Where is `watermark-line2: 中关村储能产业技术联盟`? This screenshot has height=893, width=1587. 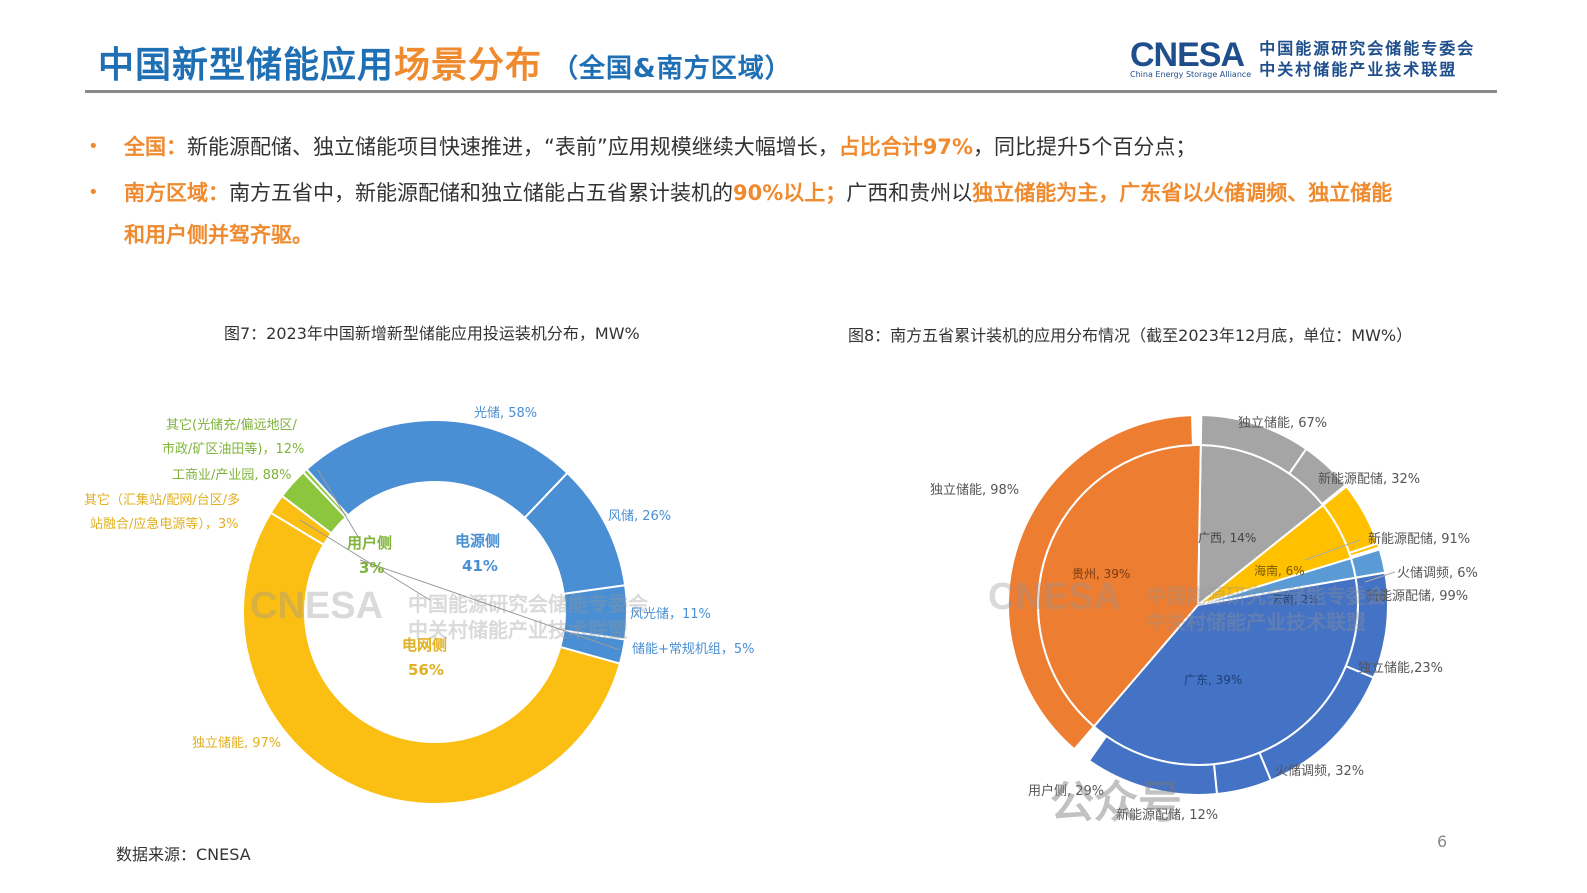 watermark-line2: 中关村储能产业技术联盟 is located at coordinates (518, 630).